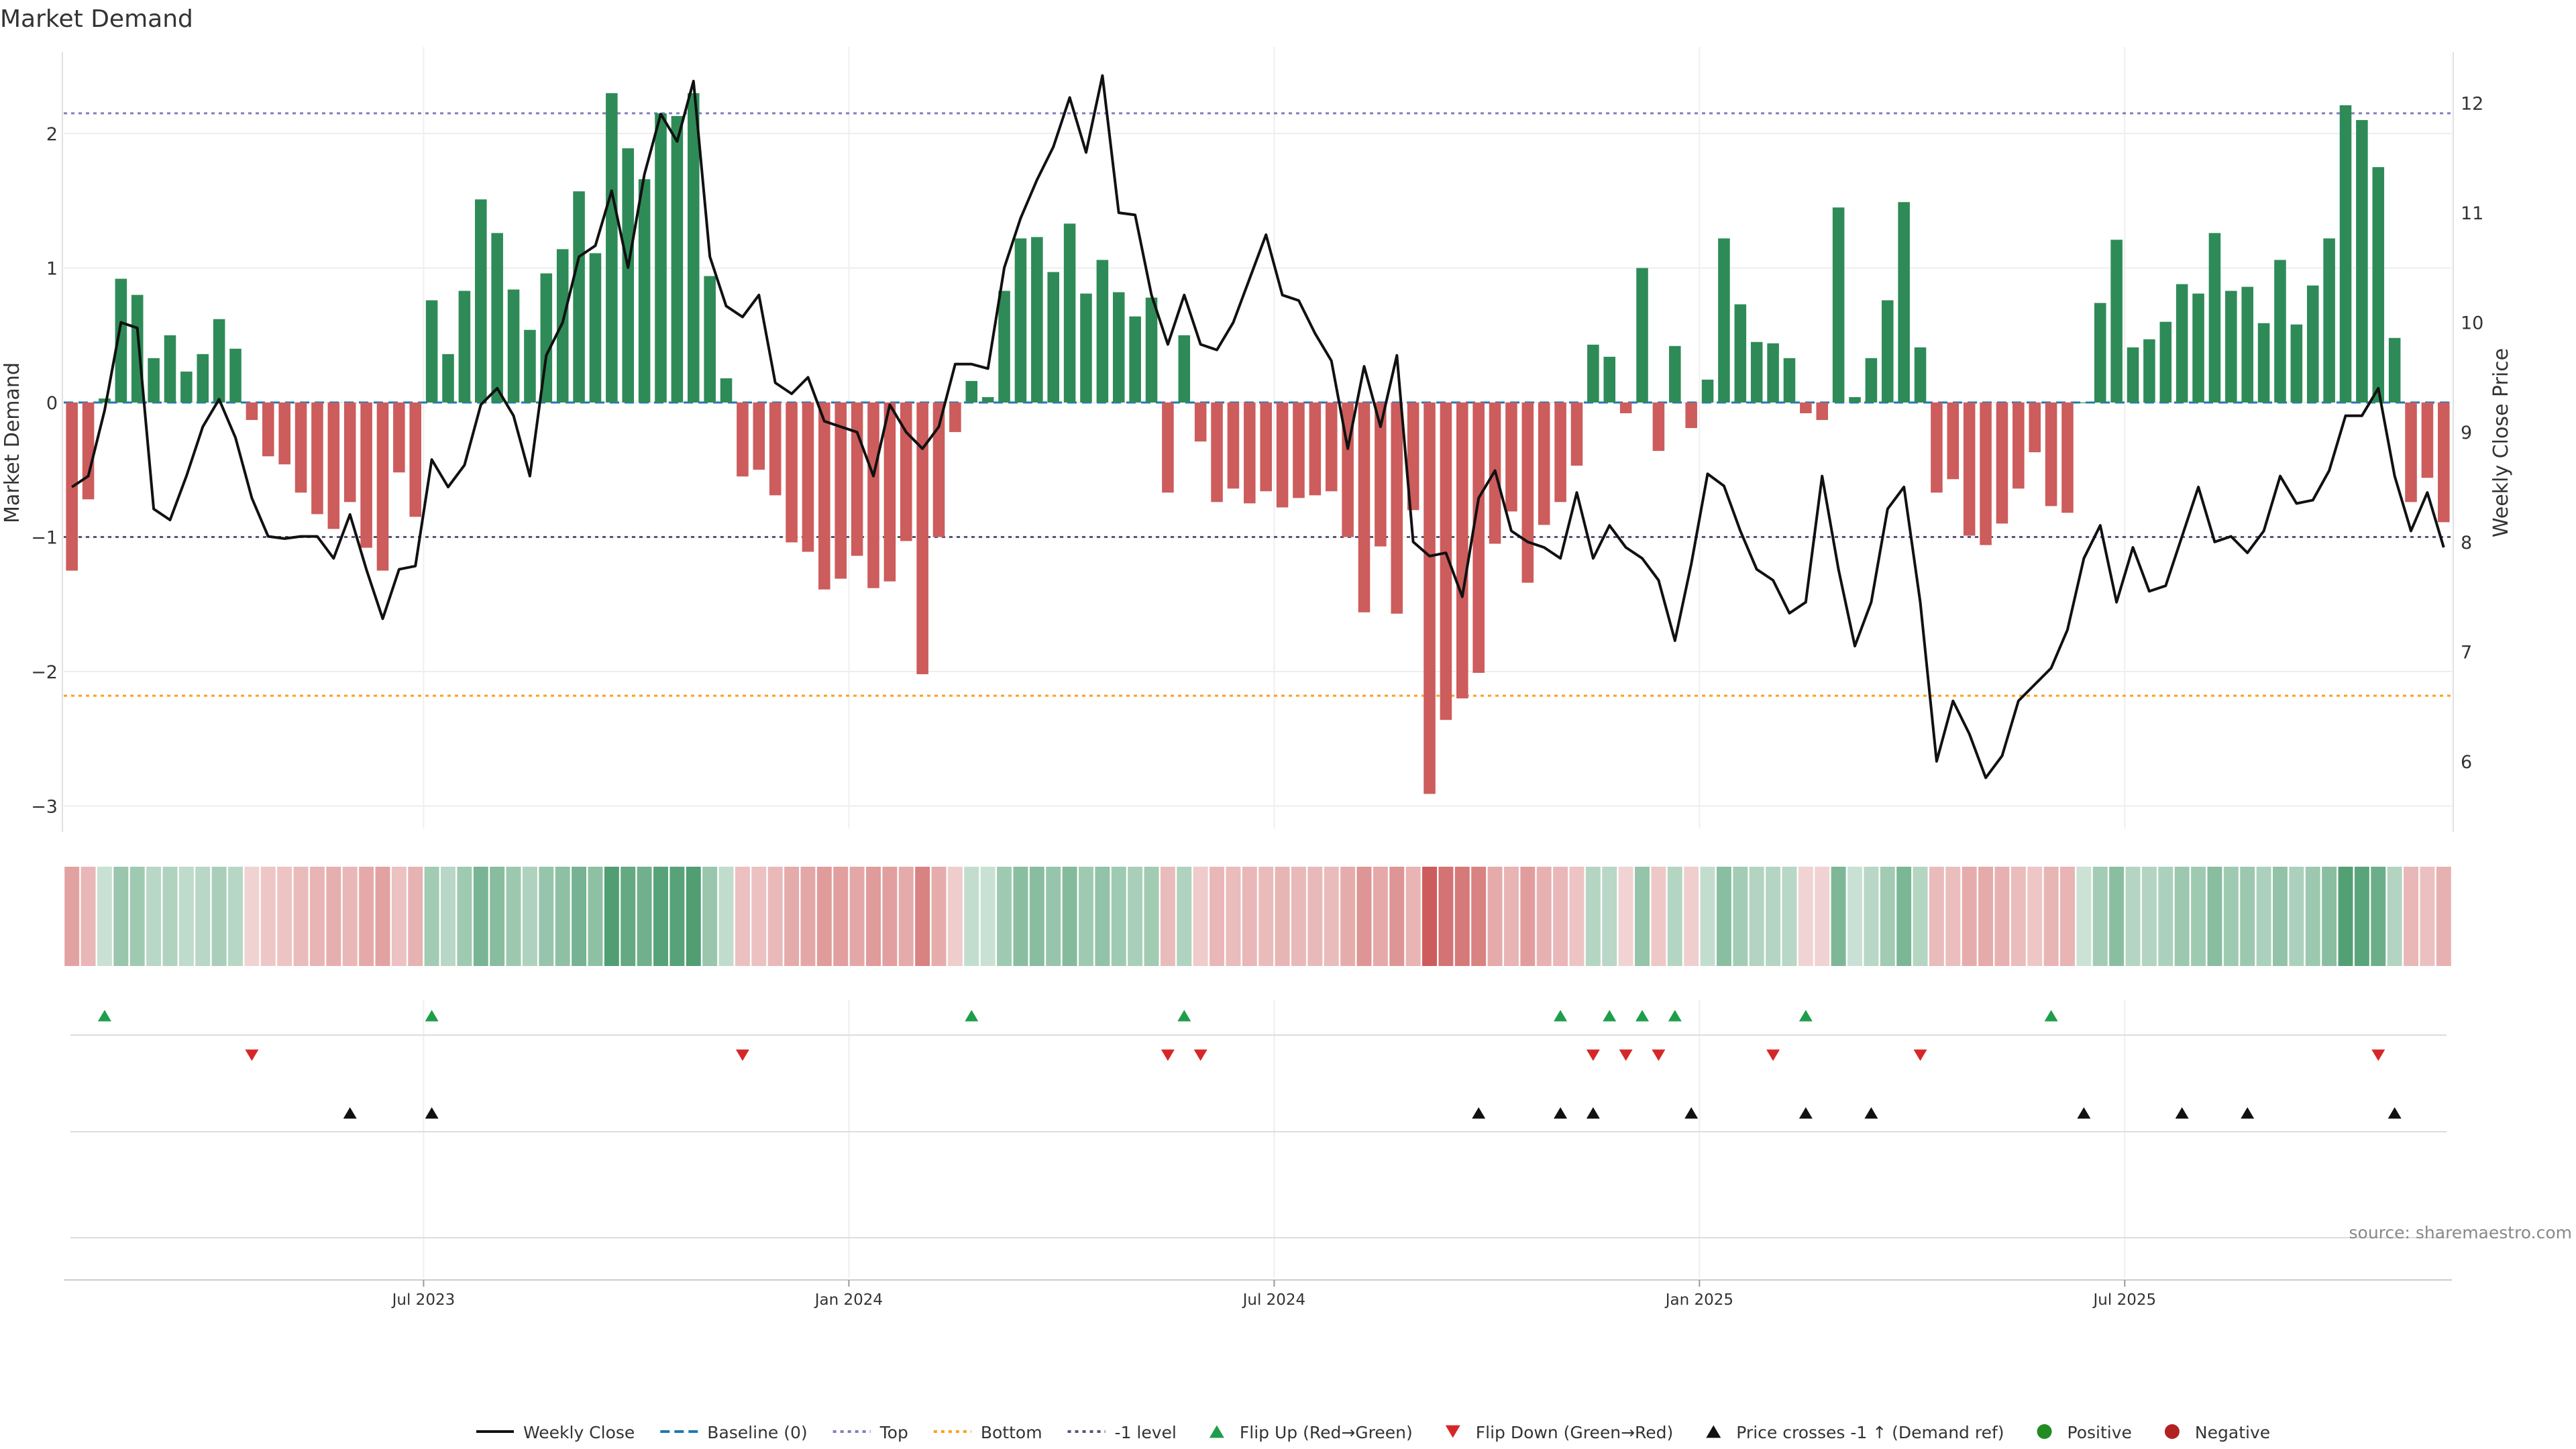 This screenshot has width=2576, height=1449. I want to click on x-tick-label: Jan 2024, so click(848, 1300).